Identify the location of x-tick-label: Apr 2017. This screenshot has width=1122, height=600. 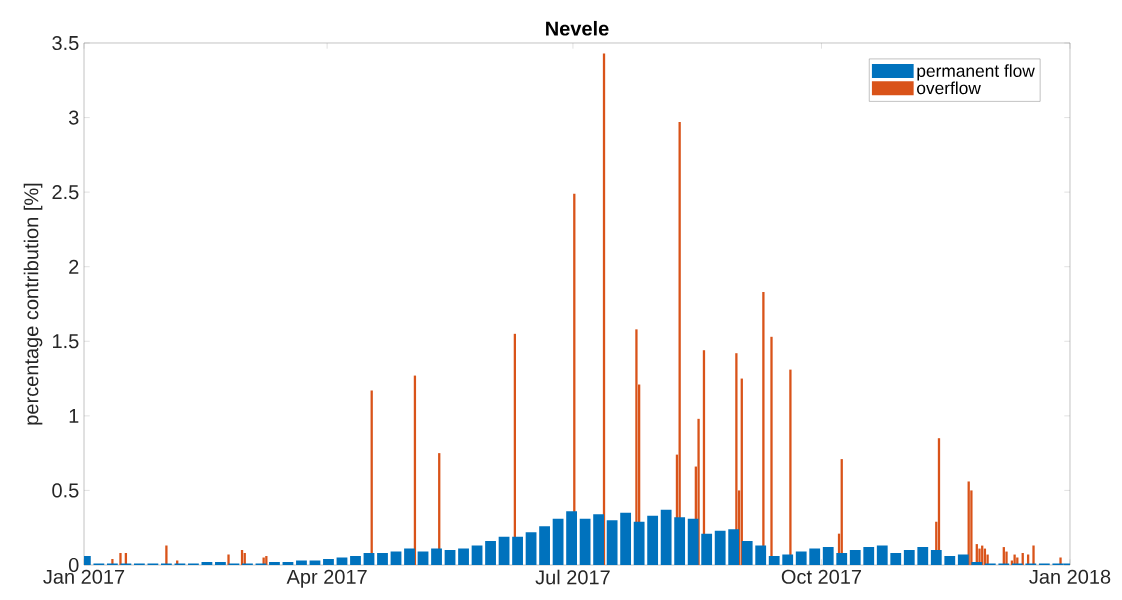
(326, 578).